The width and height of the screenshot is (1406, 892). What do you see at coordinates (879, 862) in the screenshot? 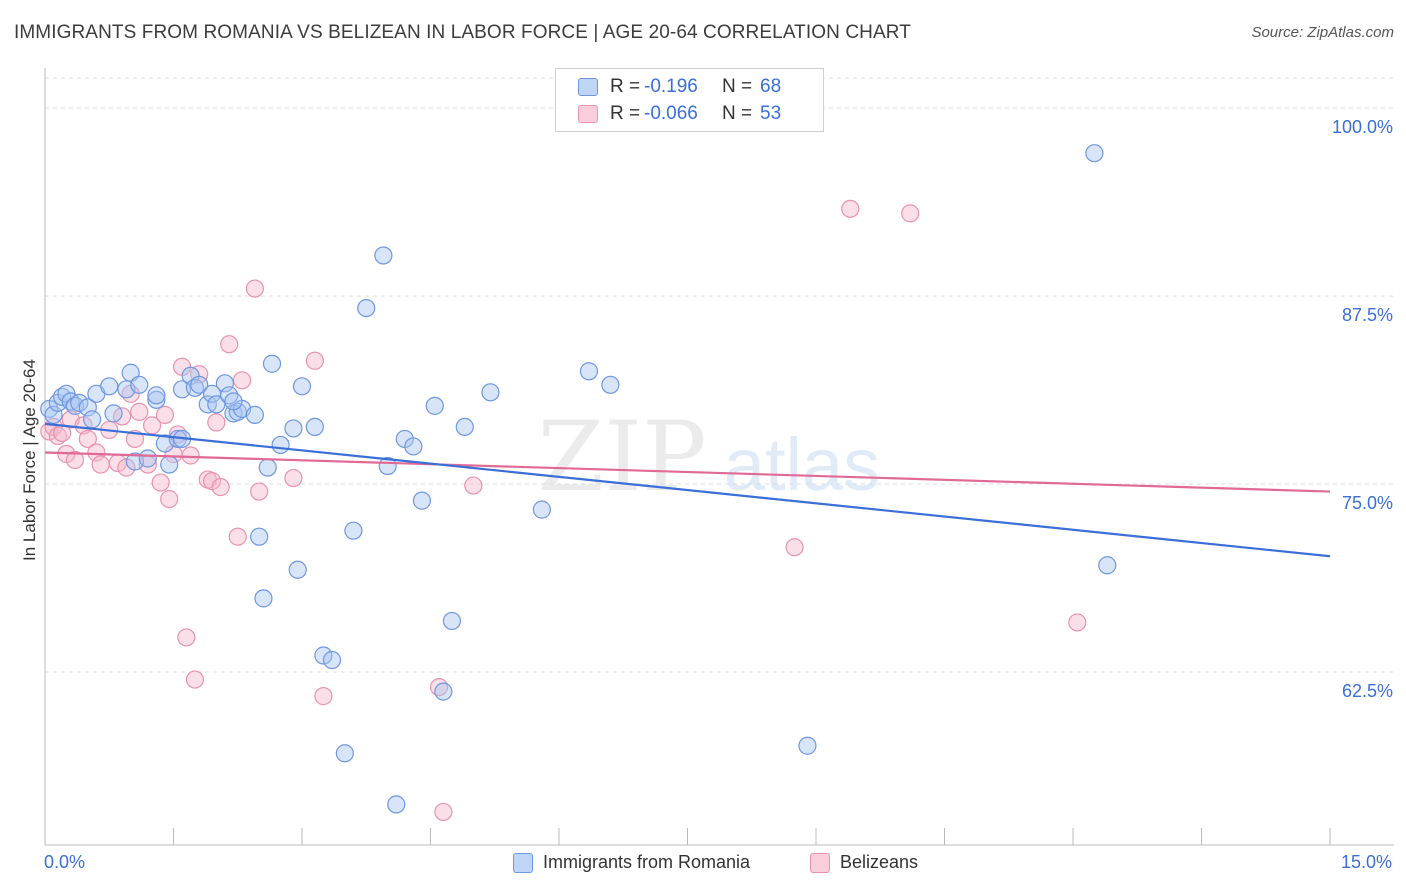
I see `legend-label-belizeans: Belizeans` at bounding box center [879, 862].